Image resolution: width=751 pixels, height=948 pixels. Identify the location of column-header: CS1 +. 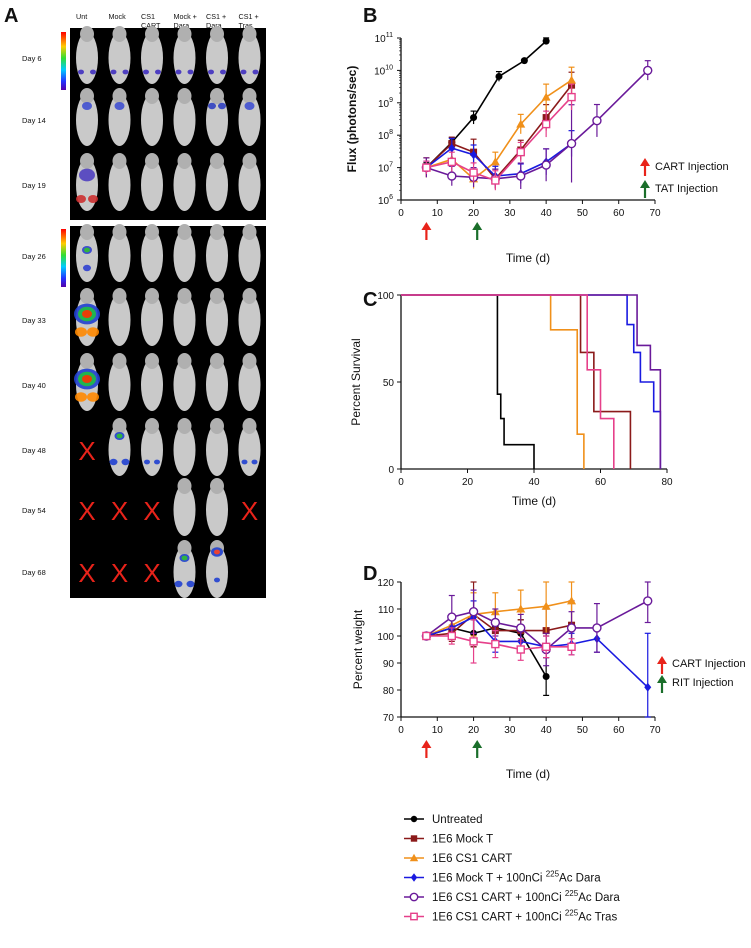
(216, 16).